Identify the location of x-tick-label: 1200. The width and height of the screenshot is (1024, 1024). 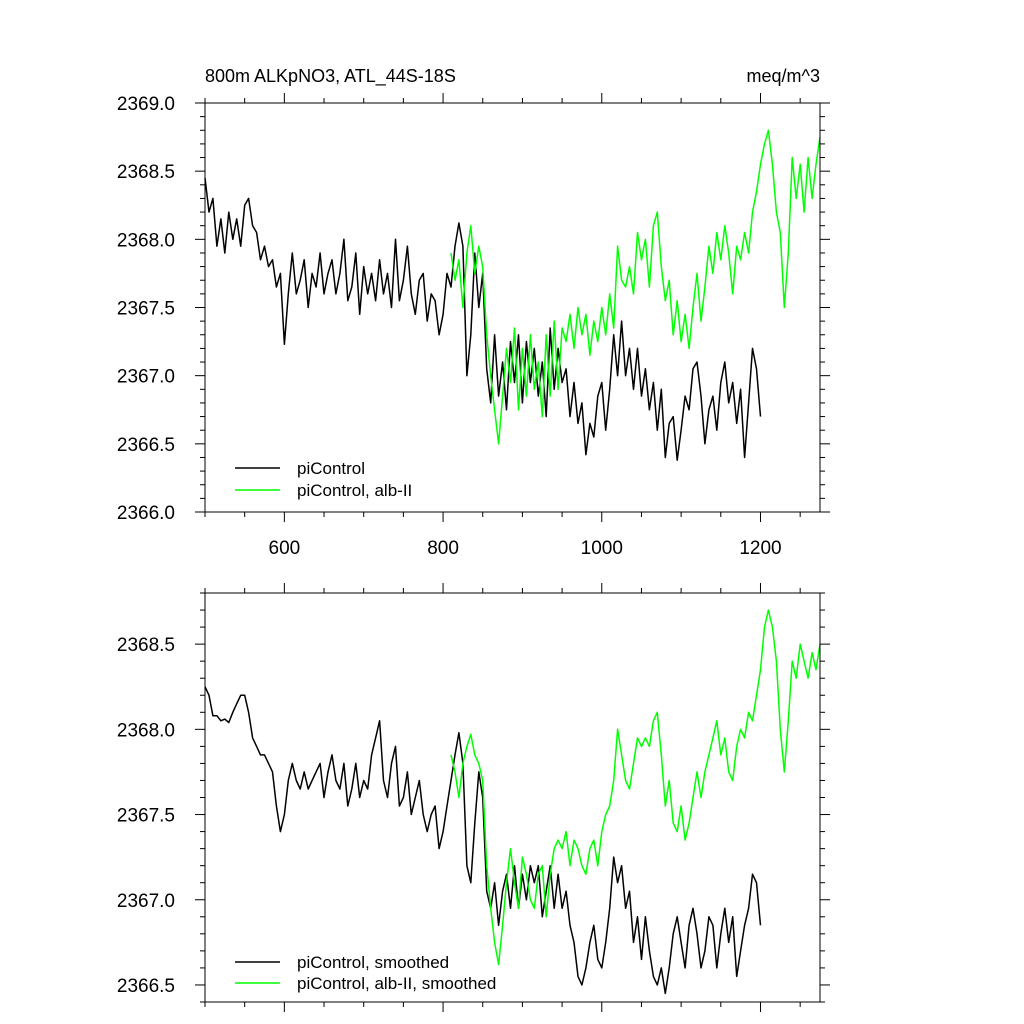
(760, 548).